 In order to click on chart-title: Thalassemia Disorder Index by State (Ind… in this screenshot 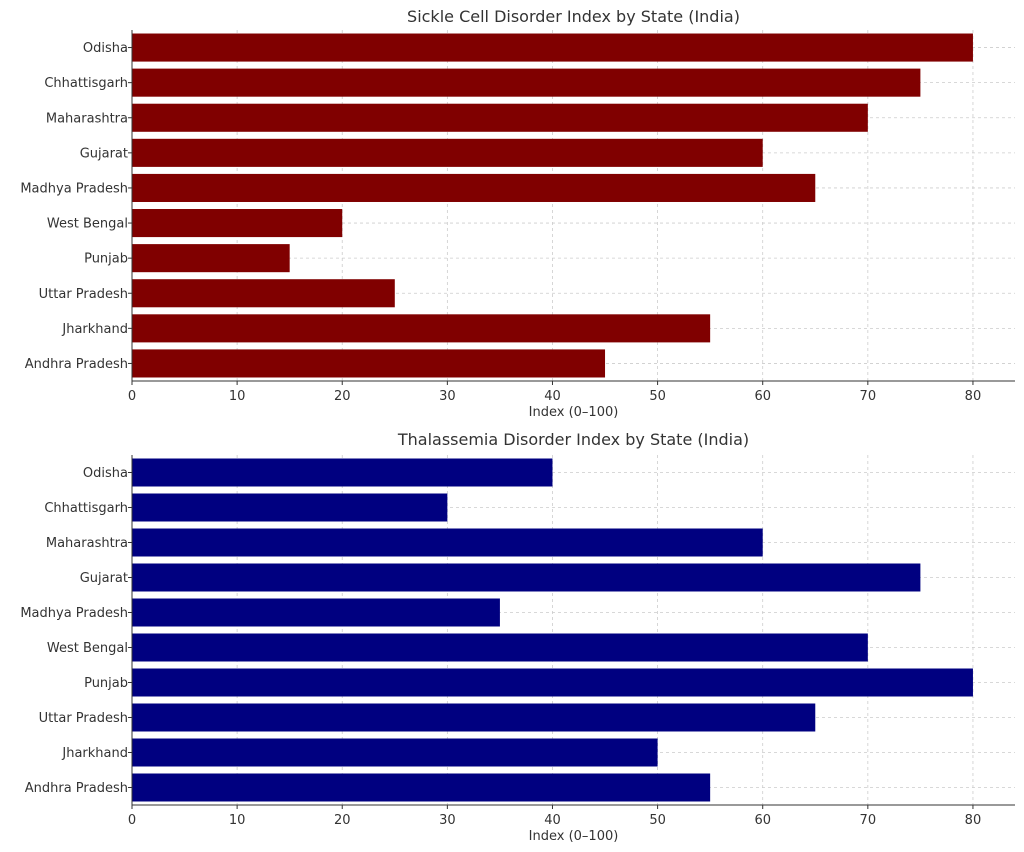, I will do `click(573, 439)`.